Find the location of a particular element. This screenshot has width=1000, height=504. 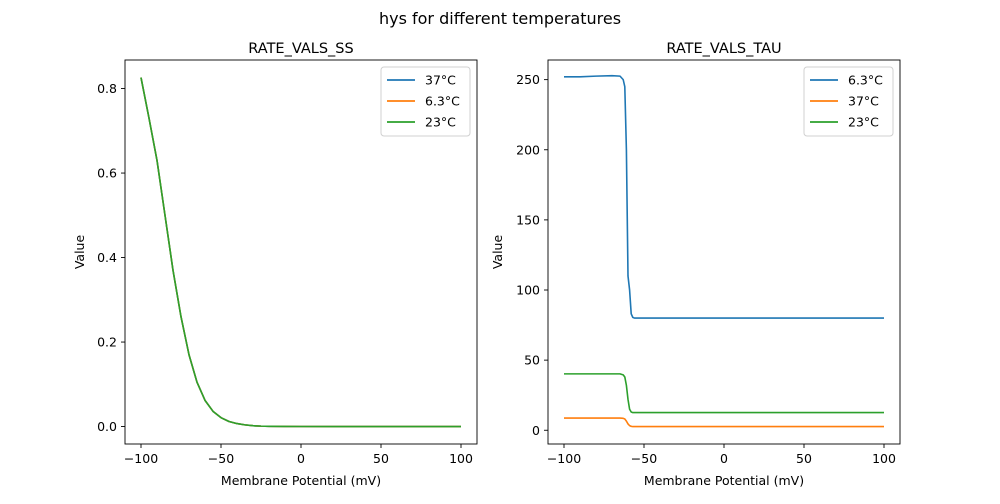

legend: 37°C 6.3°C 23°C is located at coordinates (425, 101).